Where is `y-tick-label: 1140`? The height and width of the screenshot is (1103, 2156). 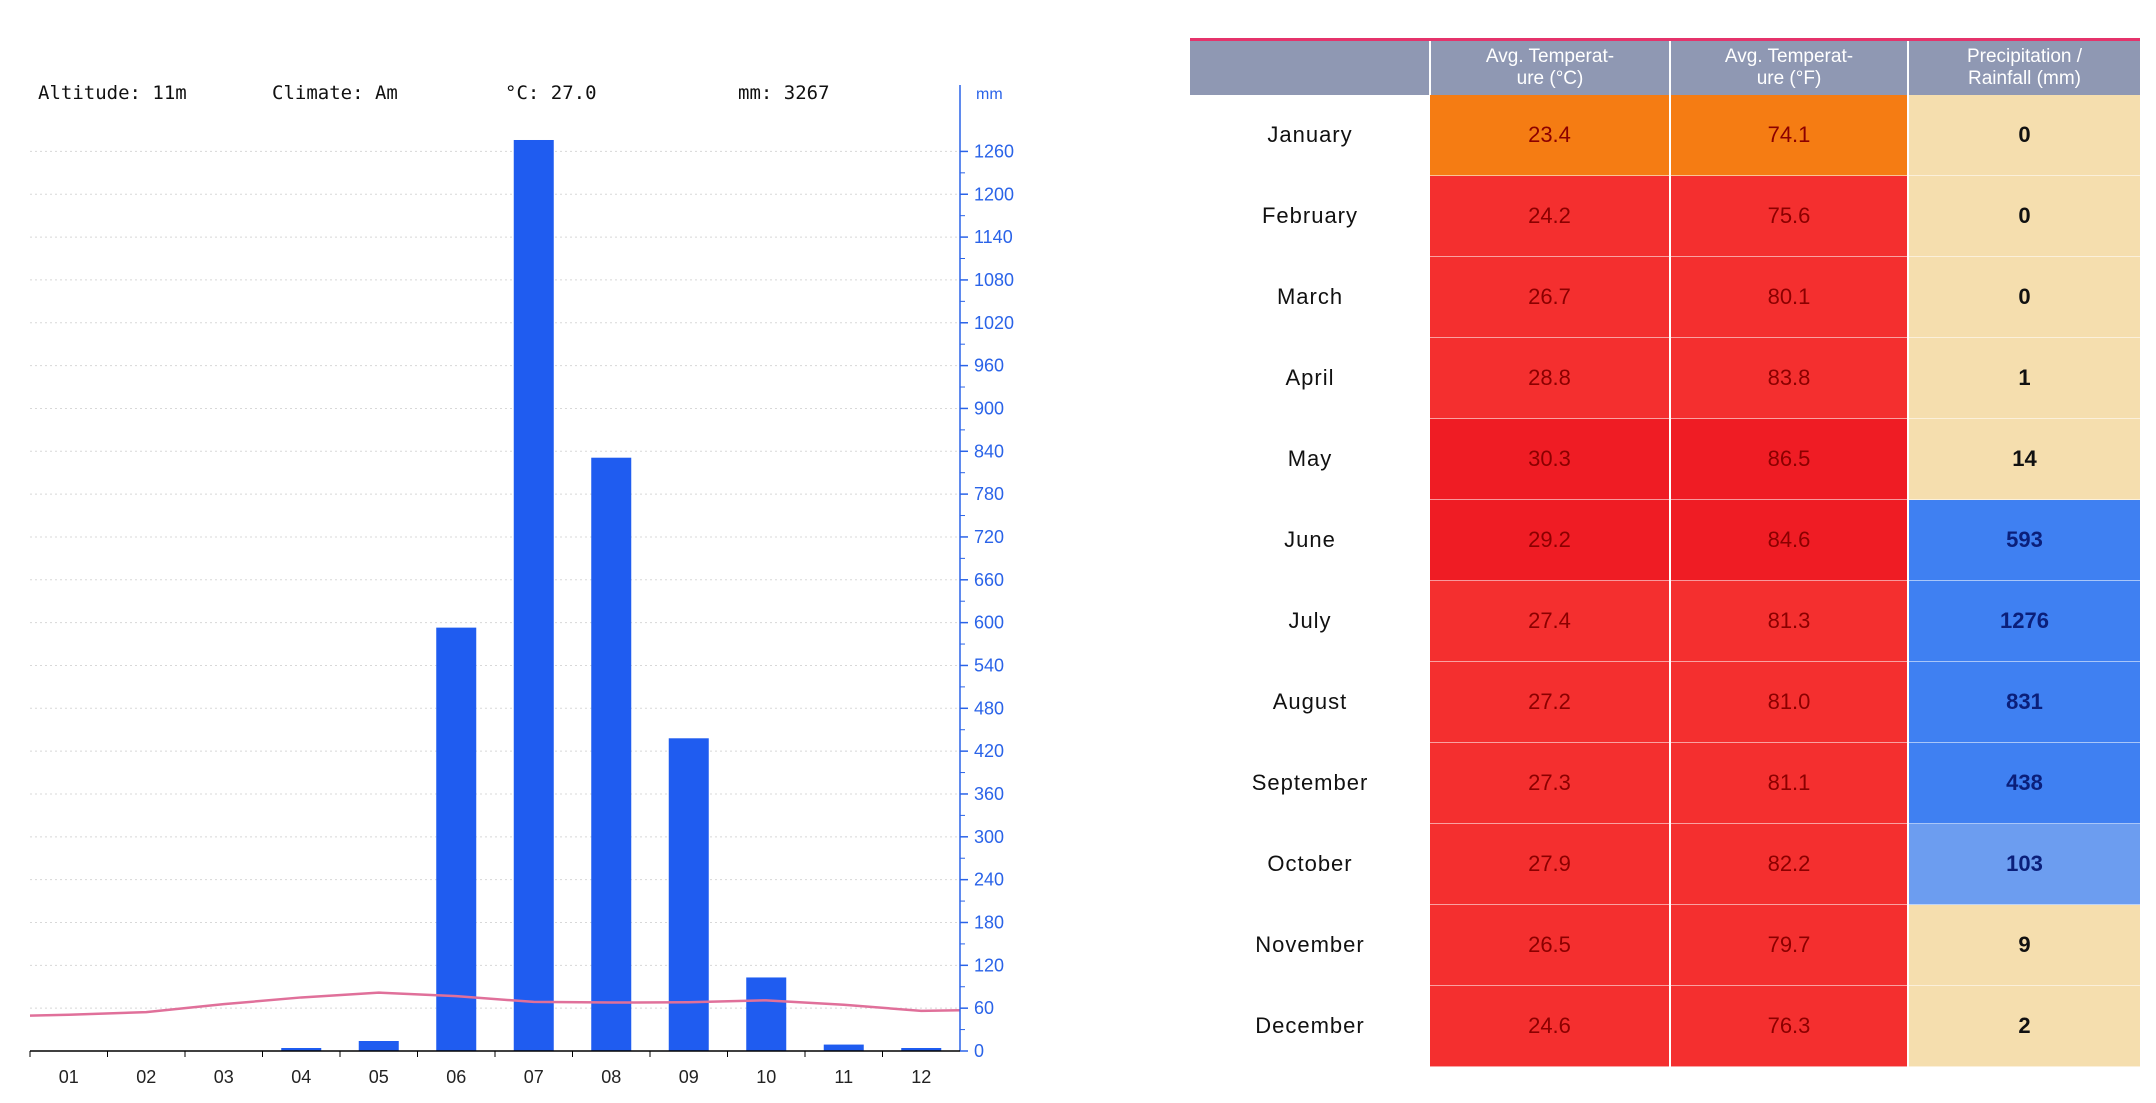
y-tick-label: 1140 is located at coordinates (993, 237).